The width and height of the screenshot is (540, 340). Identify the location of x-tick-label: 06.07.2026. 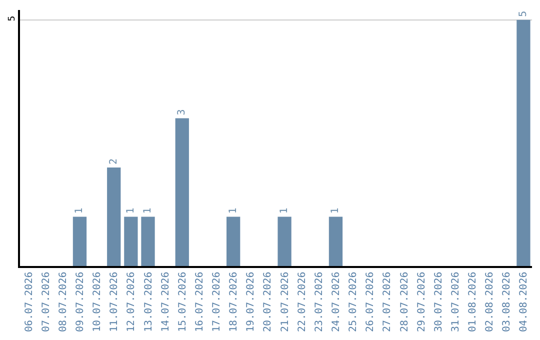
(29, 302).